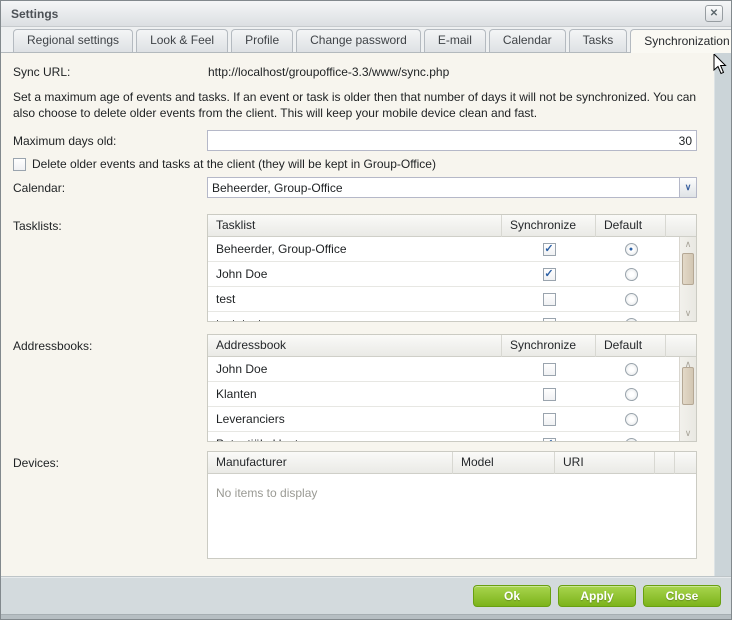 The image size is (732, 620). What do you see at coordinates (262, 40) in the screenshot?
I see `tab-profile: Profile` at bounding box center [262, 40].